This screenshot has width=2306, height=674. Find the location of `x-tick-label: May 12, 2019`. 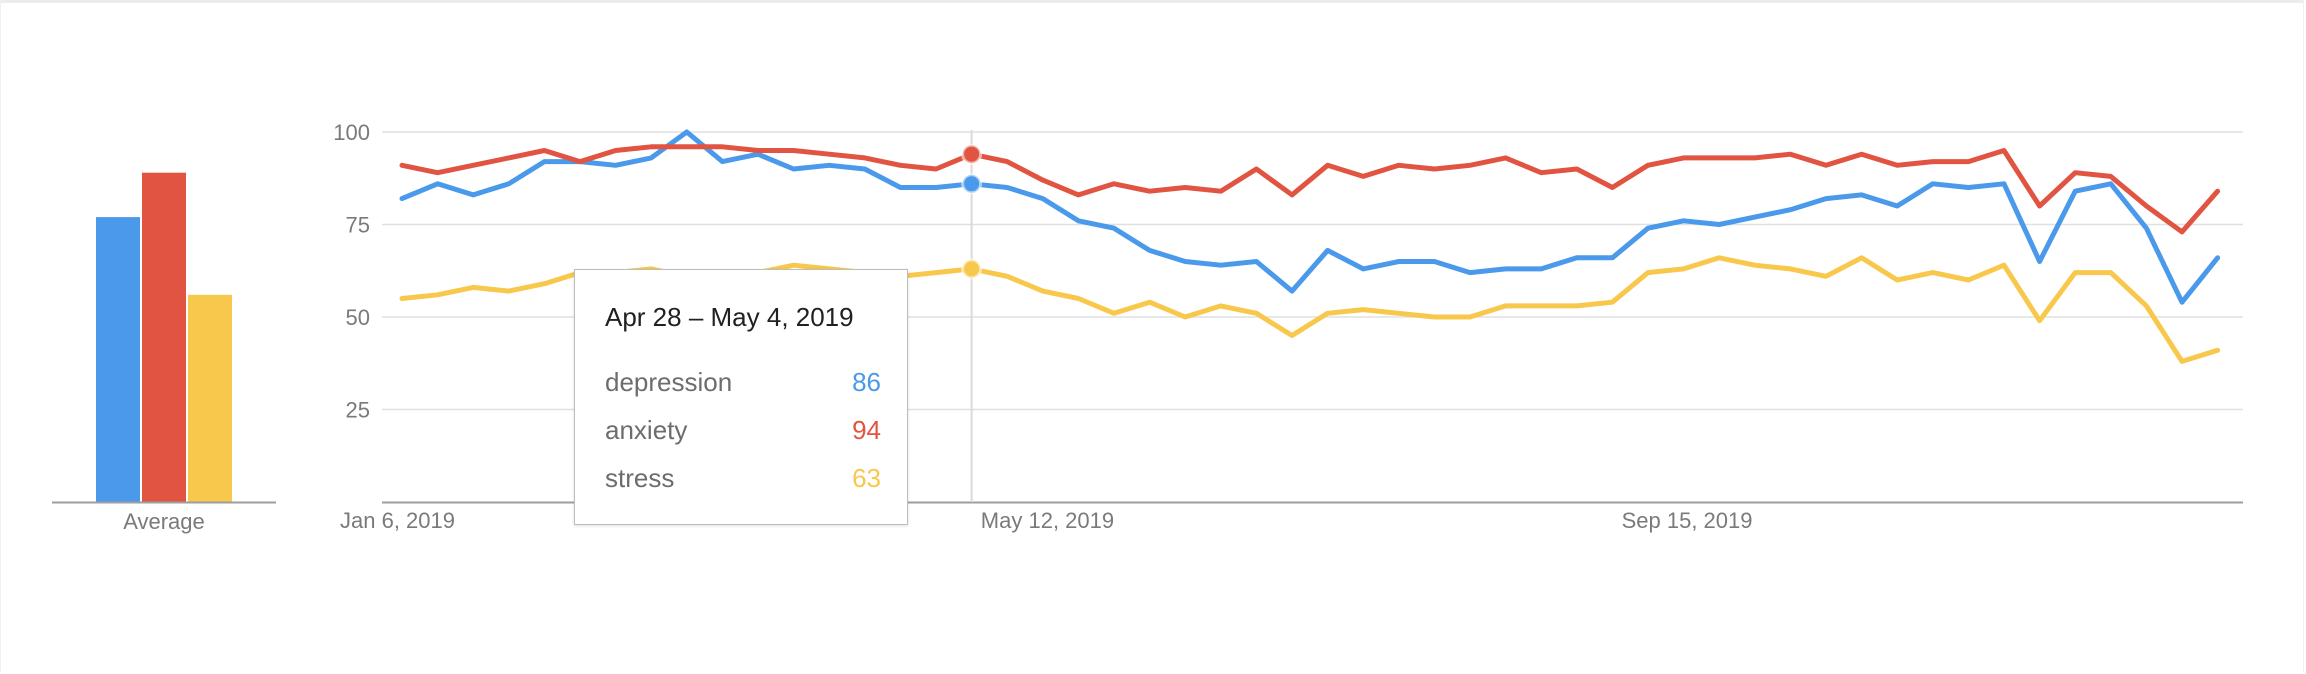

x-tick-label: May 12, 2019 is located at coordinates (1047, 520).